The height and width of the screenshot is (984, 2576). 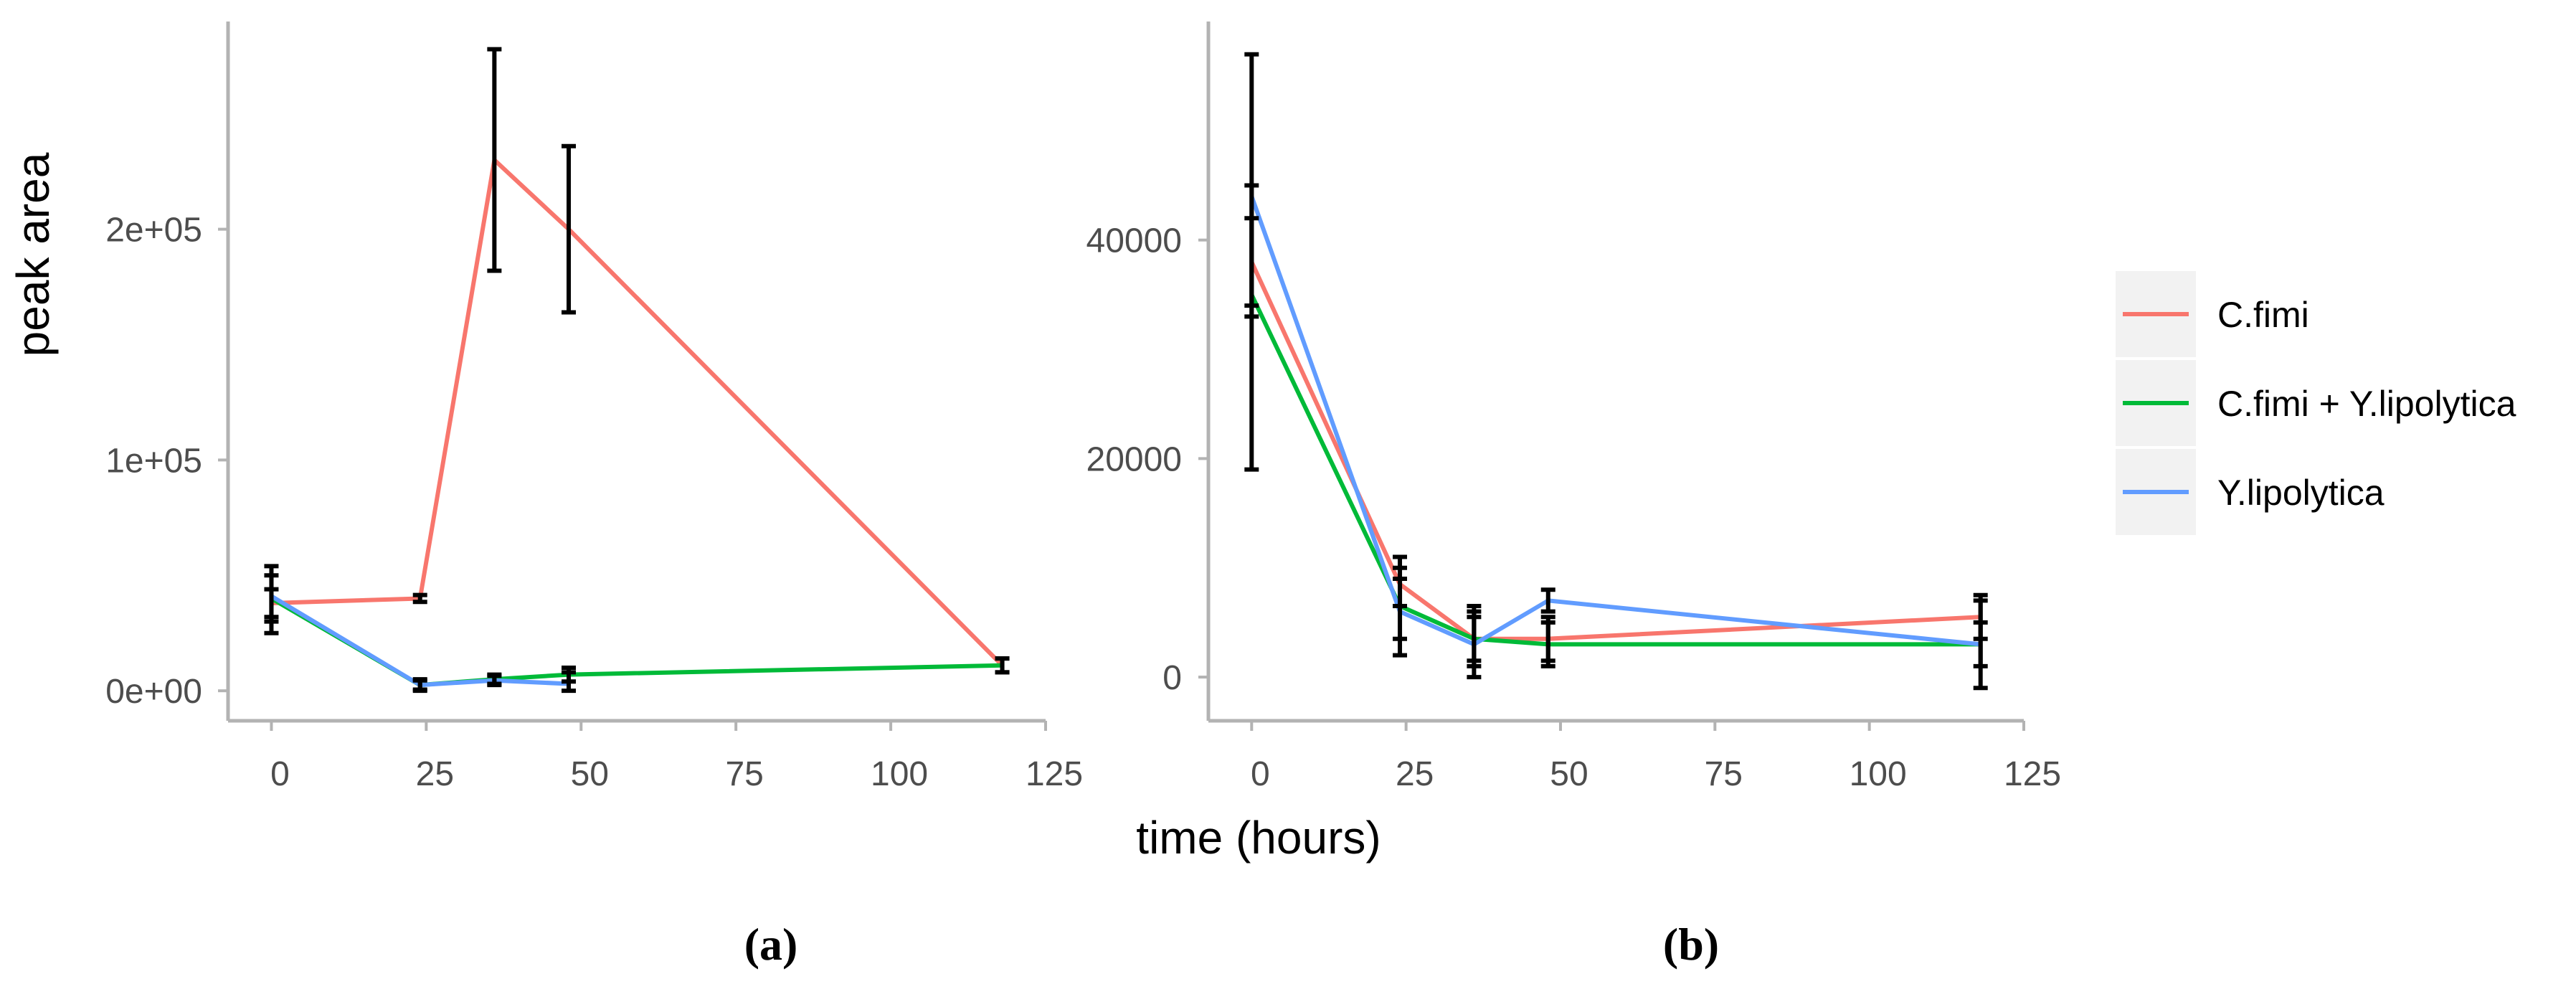 I want to click on y-tick-label: 40000, so click(x=1134, y=241).